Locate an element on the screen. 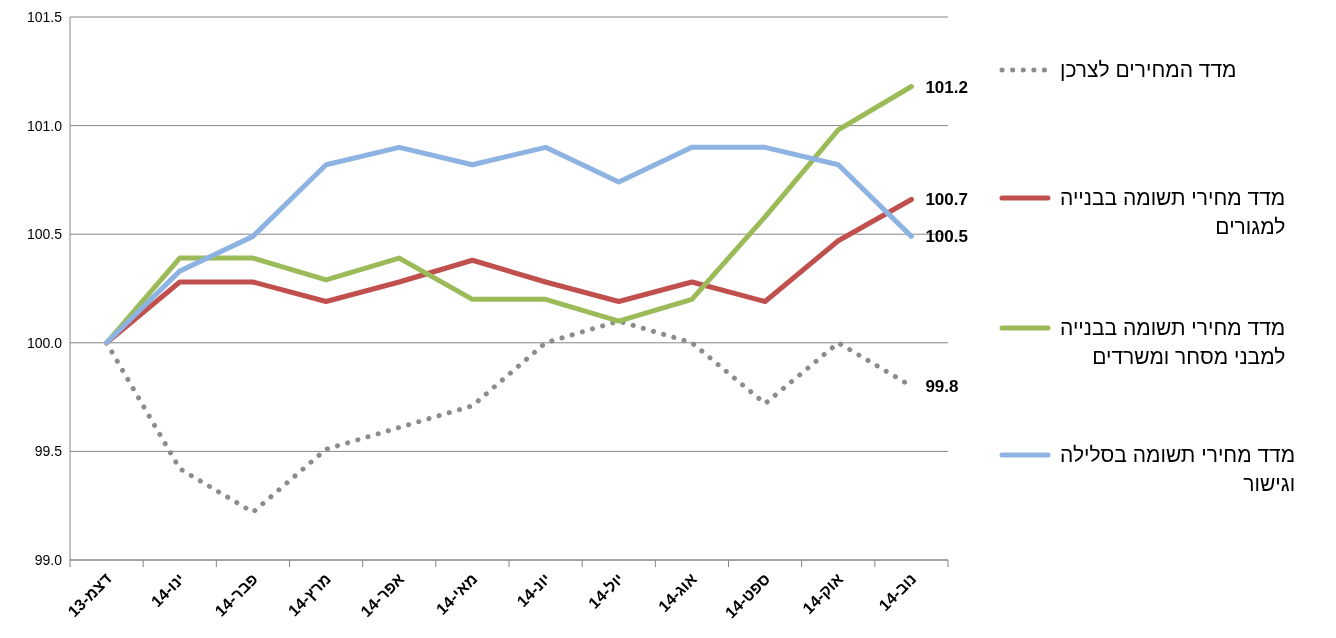  x-tick-label: אוק-14 is located at coordinates (823, 593).